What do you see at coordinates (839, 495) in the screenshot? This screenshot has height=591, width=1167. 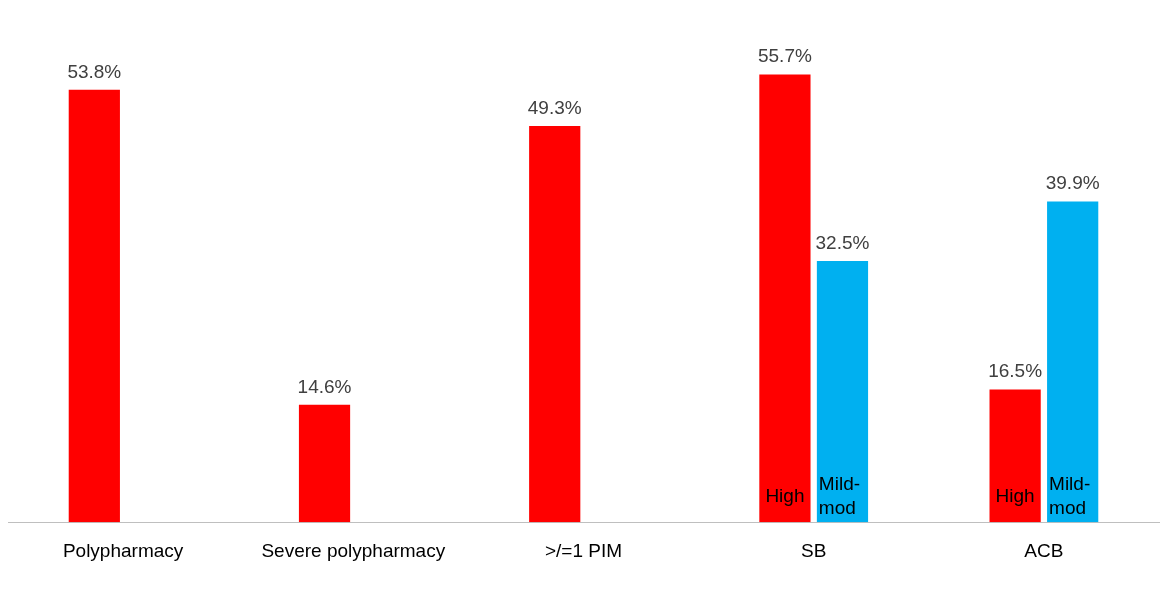 I see `series-label: Mild-mod` at bounding box center [839, 495].